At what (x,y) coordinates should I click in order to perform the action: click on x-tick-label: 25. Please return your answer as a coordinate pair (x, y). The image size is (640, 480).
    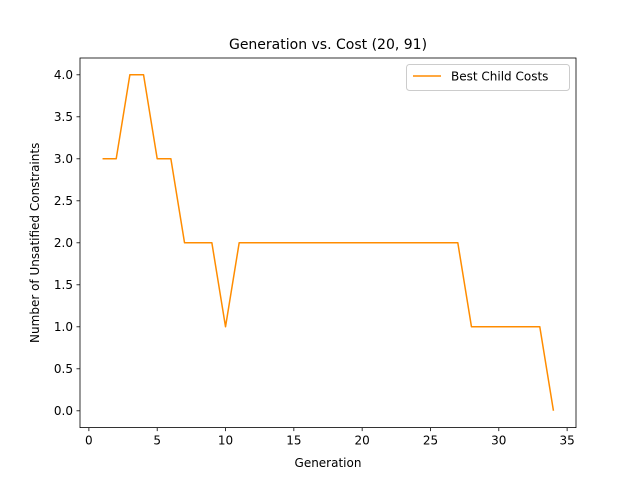
    Looking at the image, I should click on (430, 441).